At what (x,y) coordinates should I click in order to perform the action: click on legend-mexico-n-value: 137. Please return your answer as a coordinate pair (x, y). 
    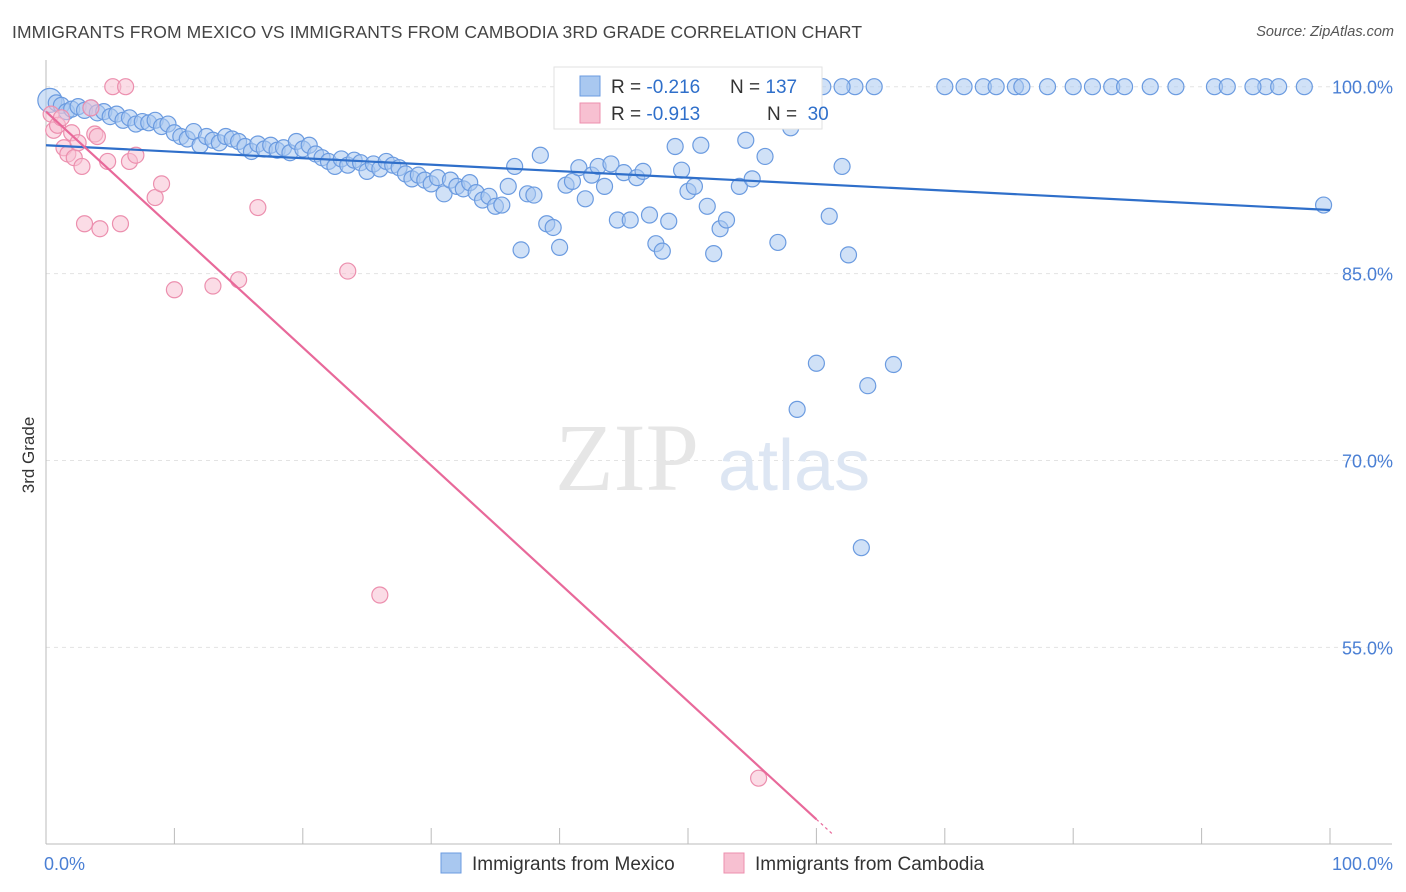
    Looking at the image, I should click on (781, 87).